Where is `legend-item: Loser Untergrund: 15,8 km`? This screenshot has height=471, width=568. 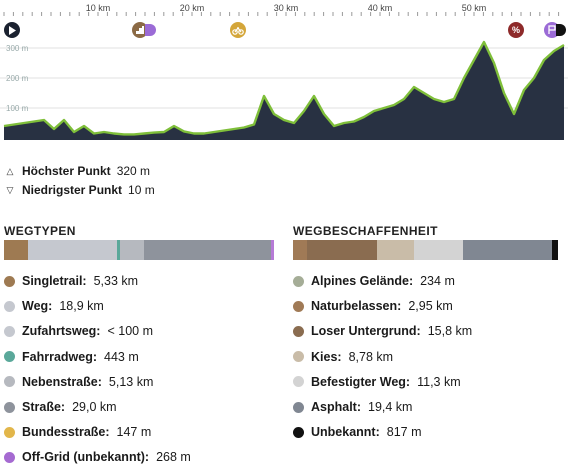 legend-item: Loser Untergrund: 15,8 km is located at coordinates (382, 331).